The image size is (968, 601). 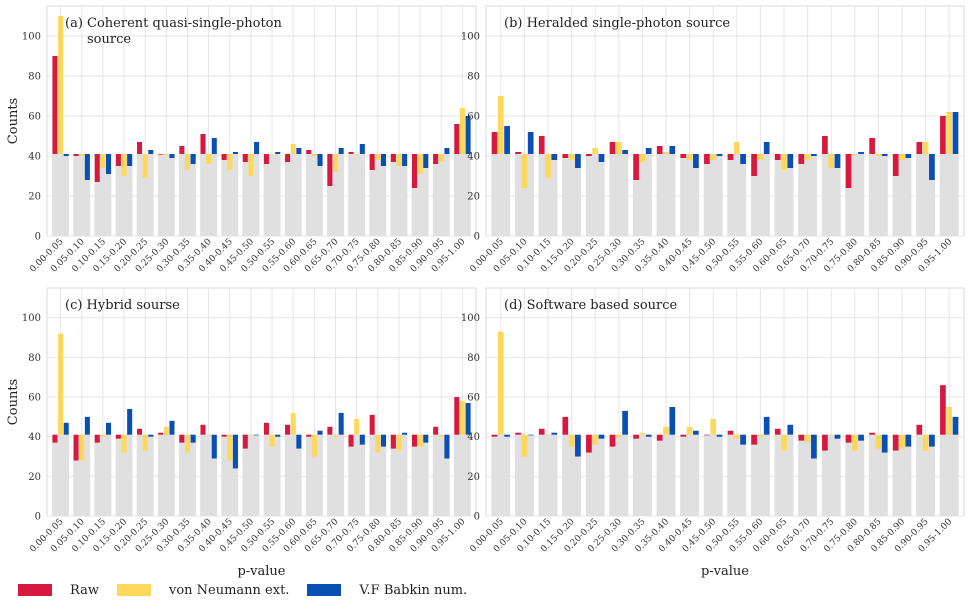 I want to click on bar-babkin-c-0.40-0.45, so click(x=235, y=451).